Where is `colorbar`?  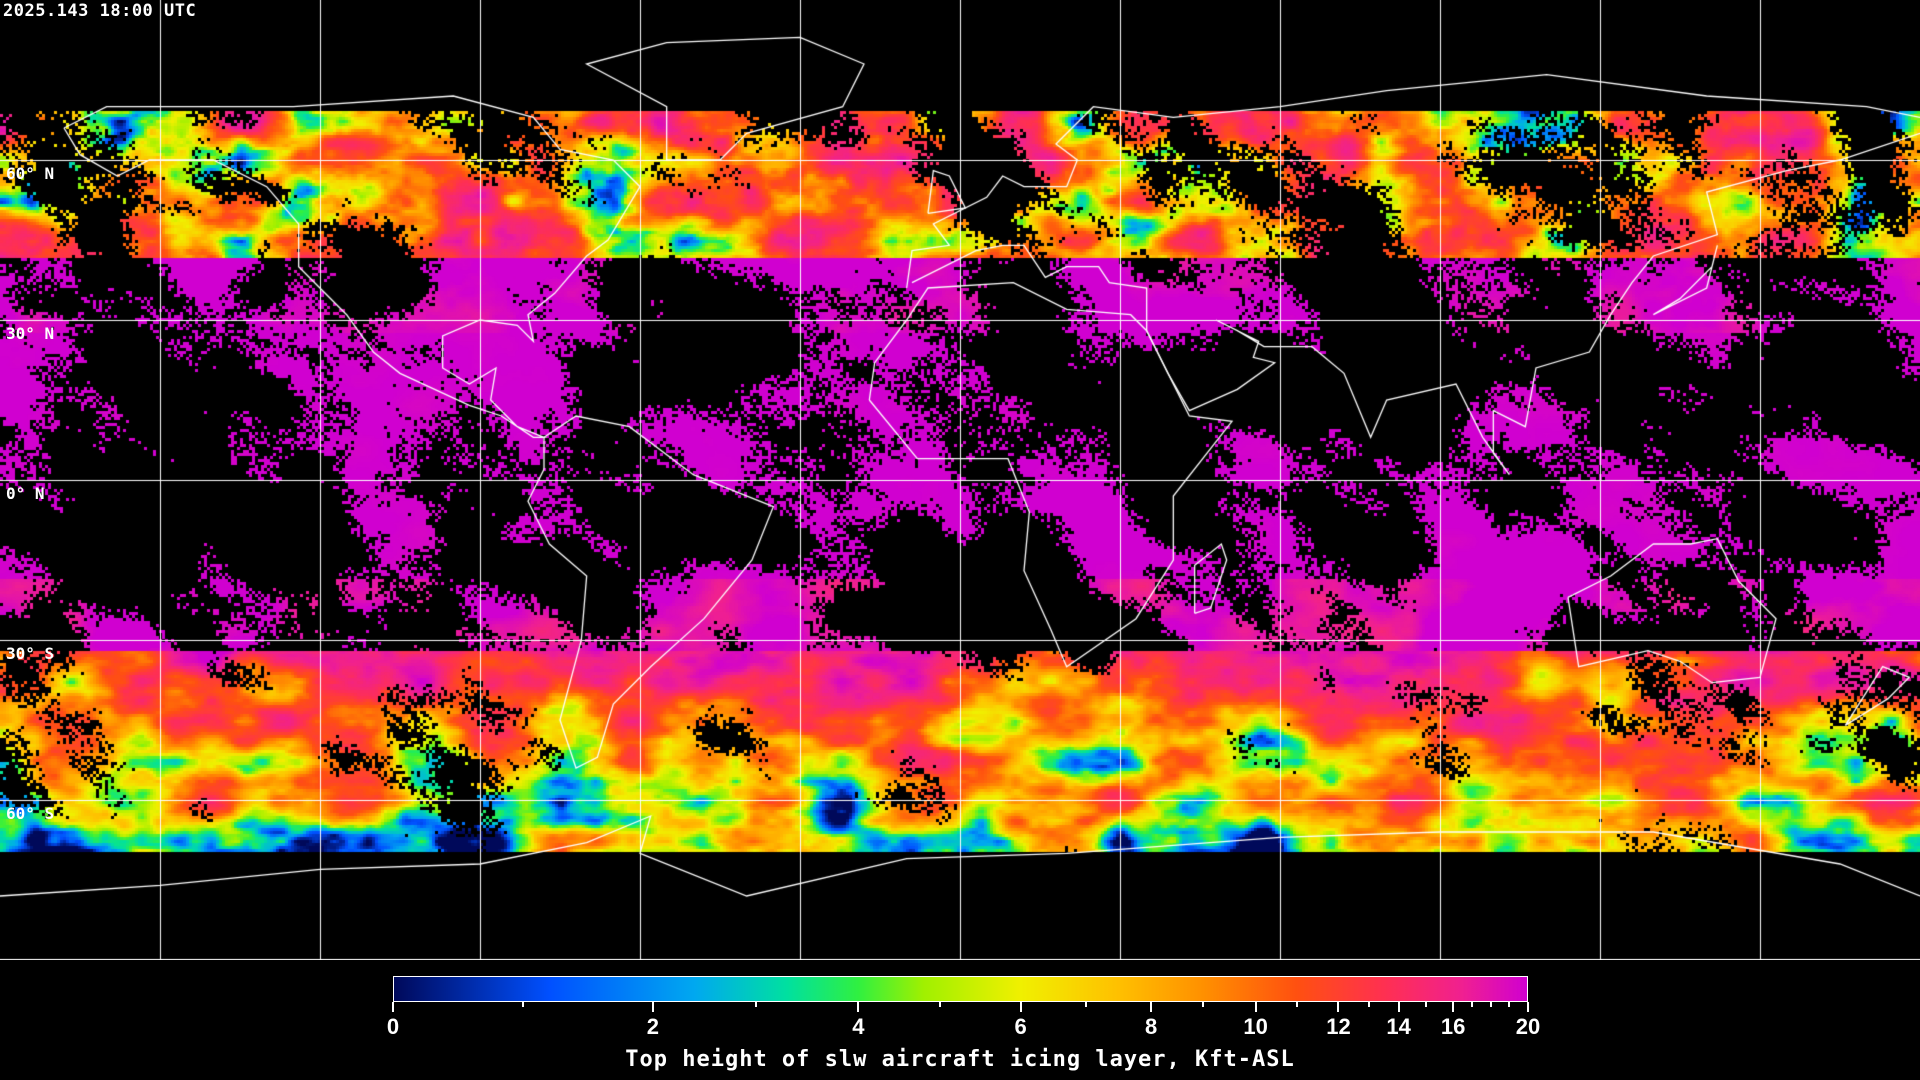
colorbar is located at coordinates (960, 989).